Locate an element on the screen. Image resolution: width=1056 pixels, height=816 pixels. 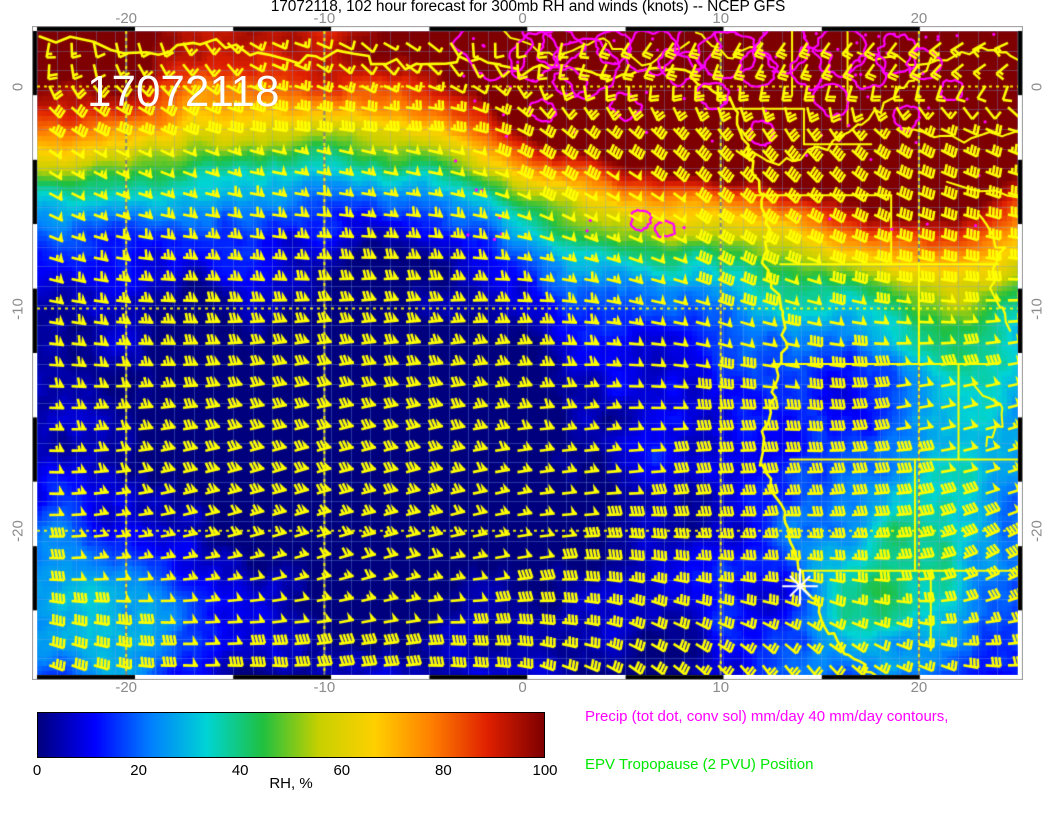
colorbar-tick-label: 100 is located at coordinates (545, 770).